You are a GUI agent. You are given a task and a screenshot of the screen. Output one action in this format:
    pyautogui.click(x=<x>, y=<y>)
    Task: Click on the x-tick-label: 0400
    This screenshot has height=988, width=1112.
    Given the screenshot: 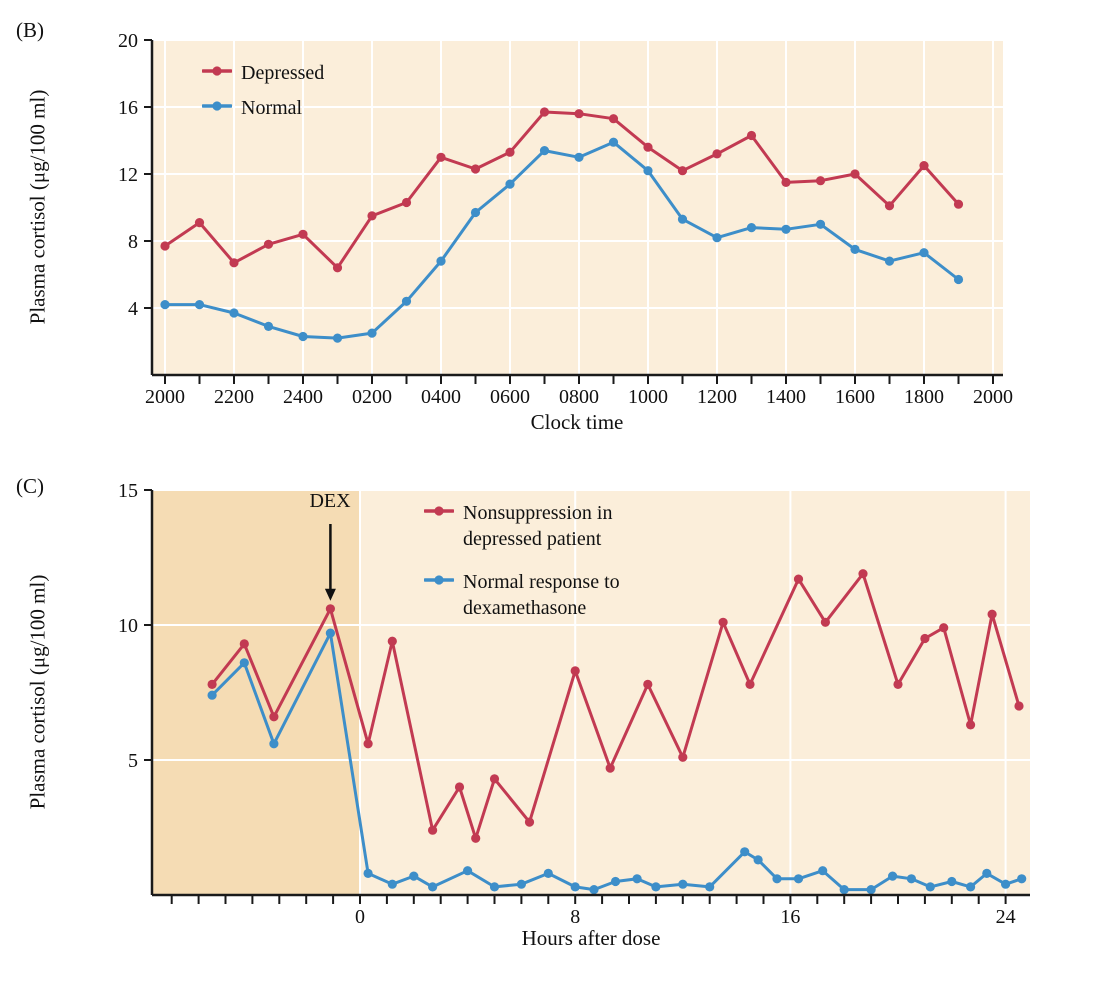 What is the action you would take?
    pyautogui.click(x=441, y=397)
    